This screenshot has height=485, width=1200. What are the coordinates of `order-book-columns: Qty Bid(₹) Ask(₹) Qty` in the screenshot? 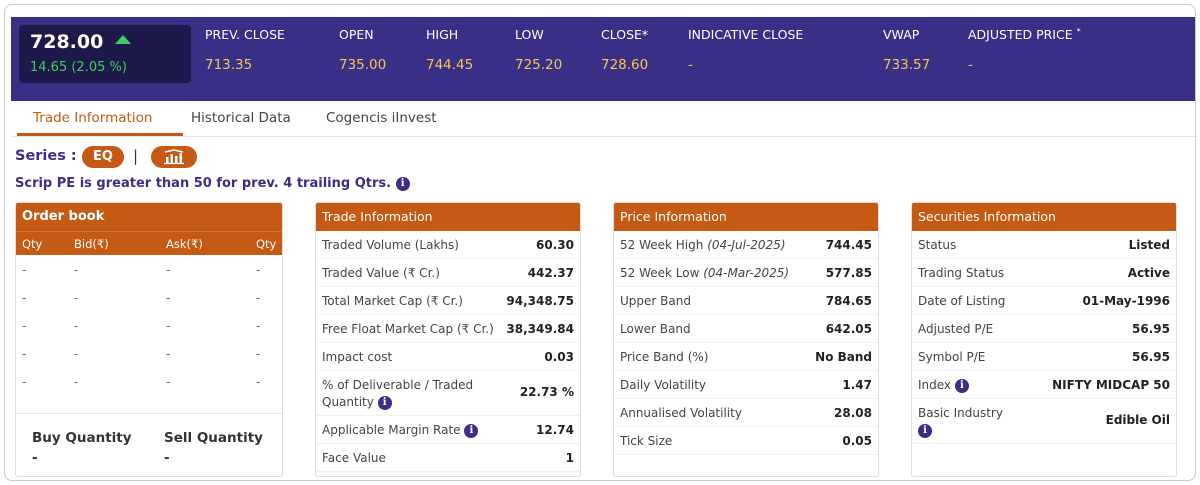 It's located at (149, 243).